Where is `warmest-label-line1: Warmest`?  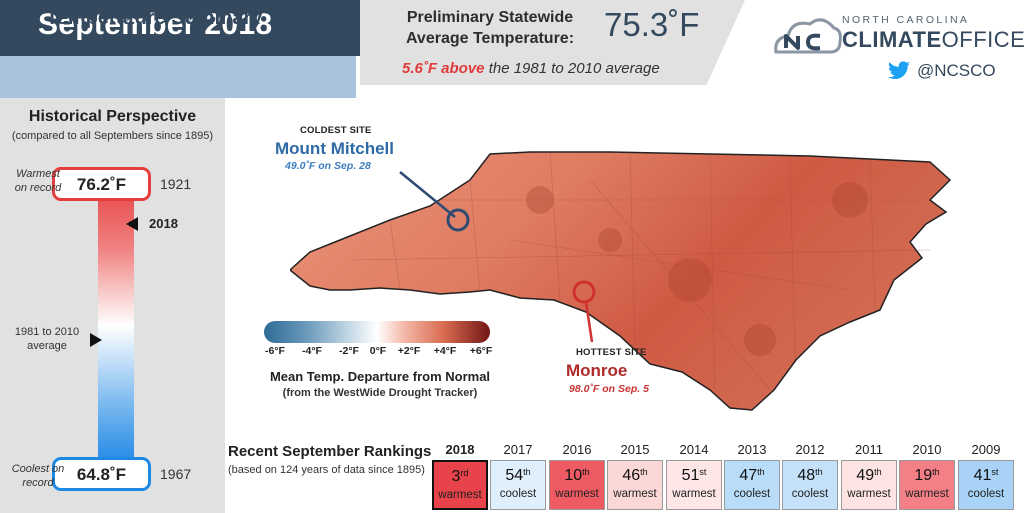
warmest-label-line1: Warmest is located at coordinates (38, 174).